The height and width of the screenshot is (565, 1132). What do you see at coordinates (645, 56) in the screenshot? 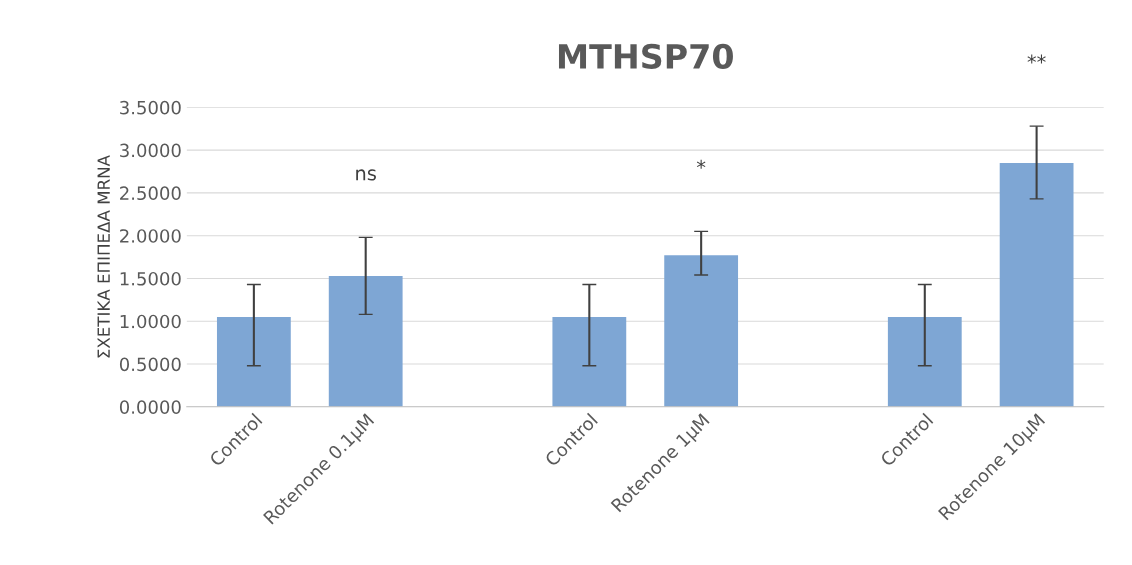
I see `chart-title: MTHSP70` at bounding box center [645, 56].